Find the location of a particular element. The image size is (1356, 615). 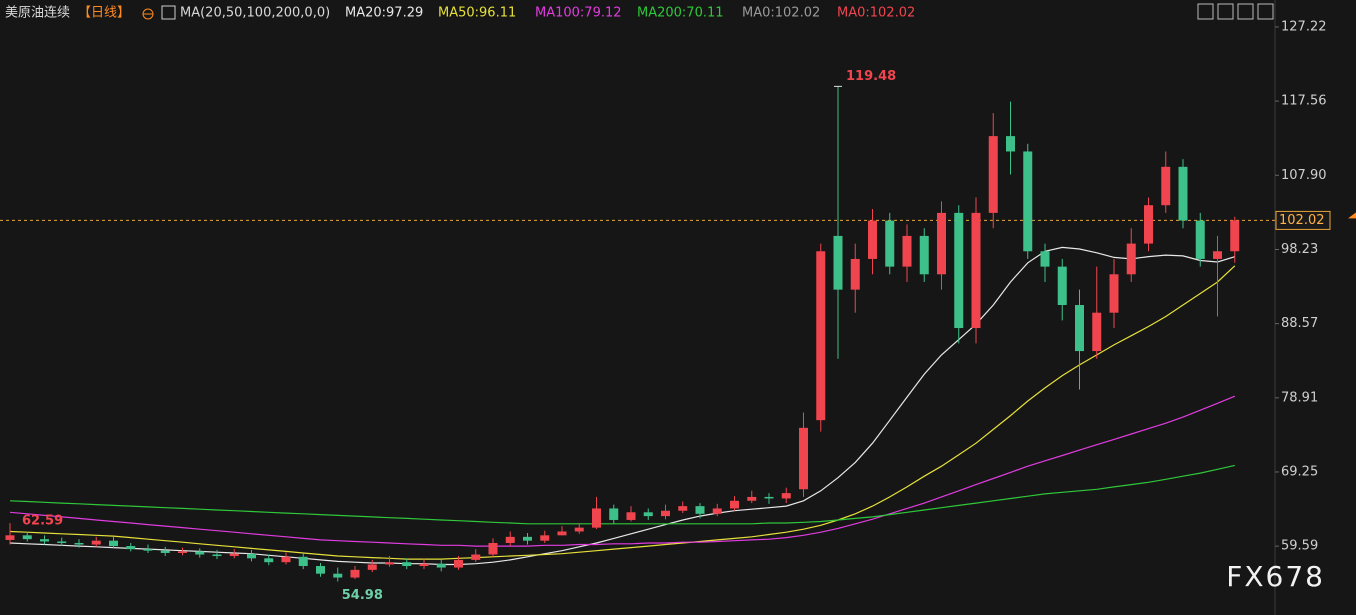

chart-title: 美原油连续 is located at coordinates (37, 13).